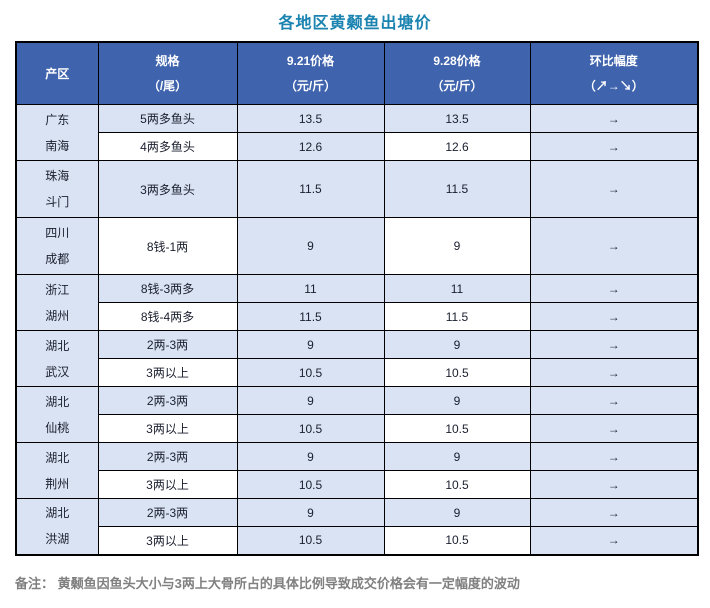 The height and width of the screenshot is (608, 710). What do you see at coordinates (57, 427) in the screenshot?
I see `region-line: 仙桃` at bounding box center [57, 427].